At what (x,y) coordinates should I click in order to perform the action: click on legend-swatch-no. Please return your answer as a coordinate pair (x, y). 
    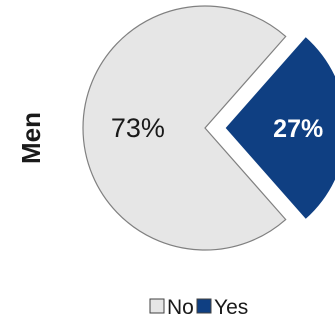
    Looking at the image, I should click on (157, 306).